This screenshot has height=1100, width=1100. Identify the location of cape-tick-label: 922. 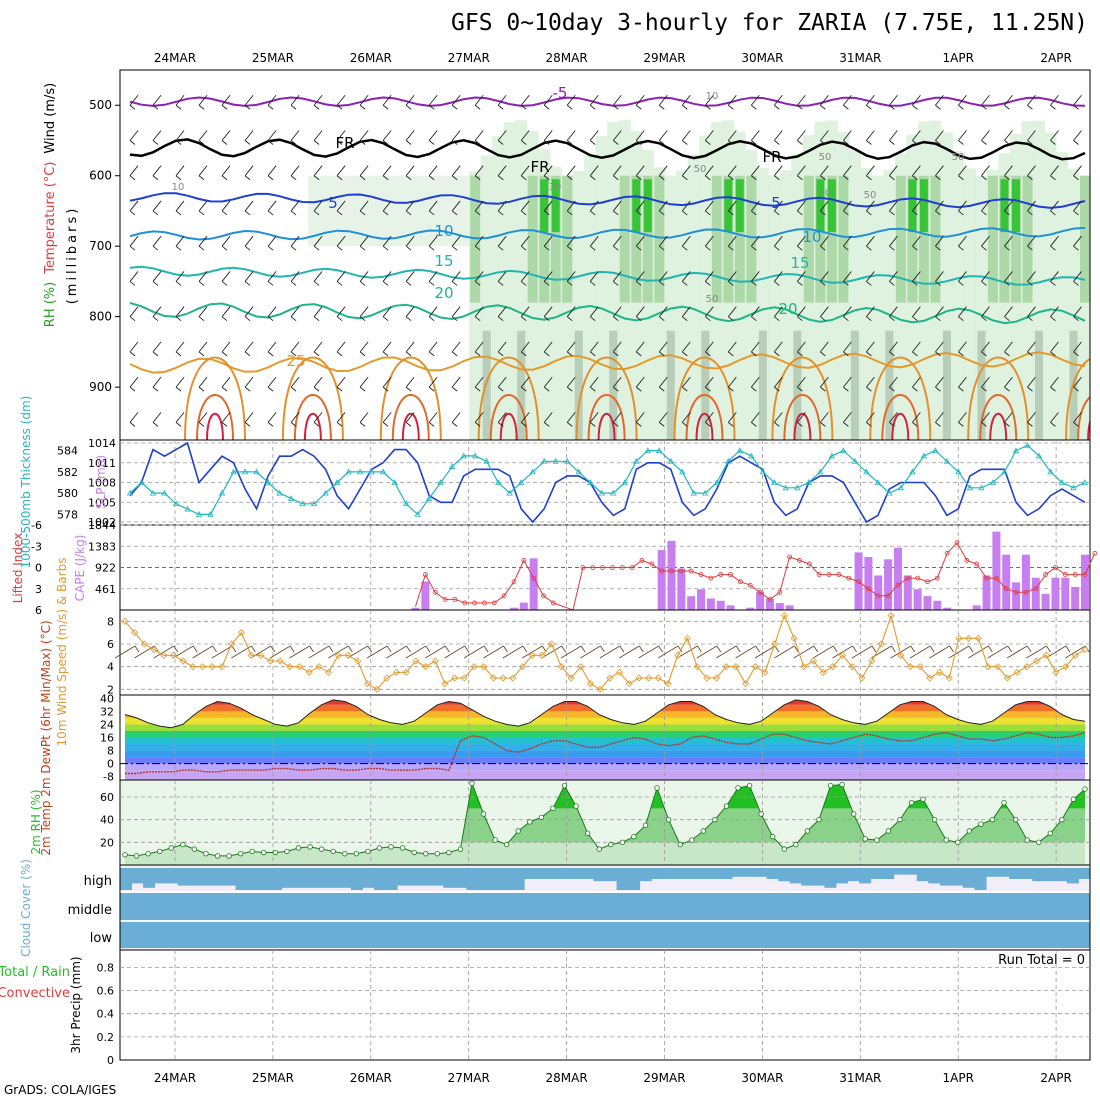
(105, 568).